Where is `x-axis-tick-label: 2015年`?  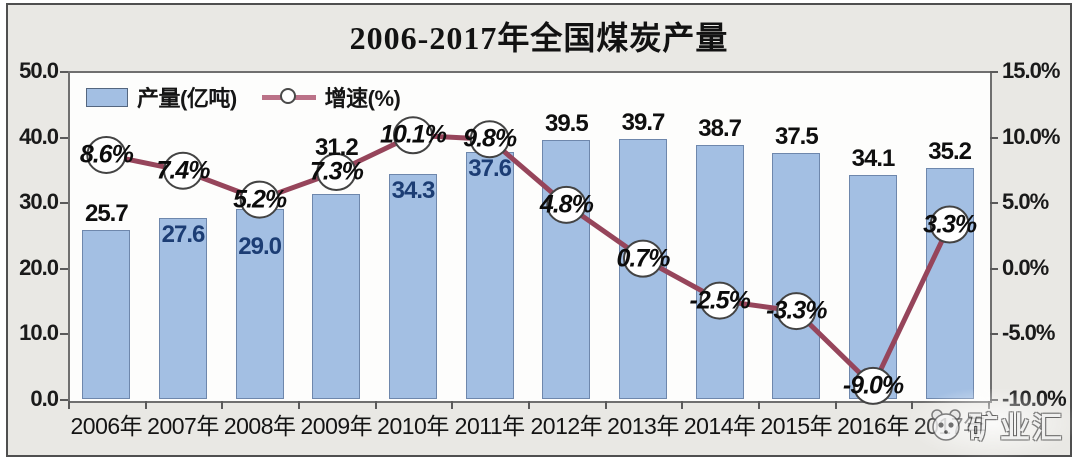
x-axis-tick-label: 2015年 is located at coordinates (796, 426).